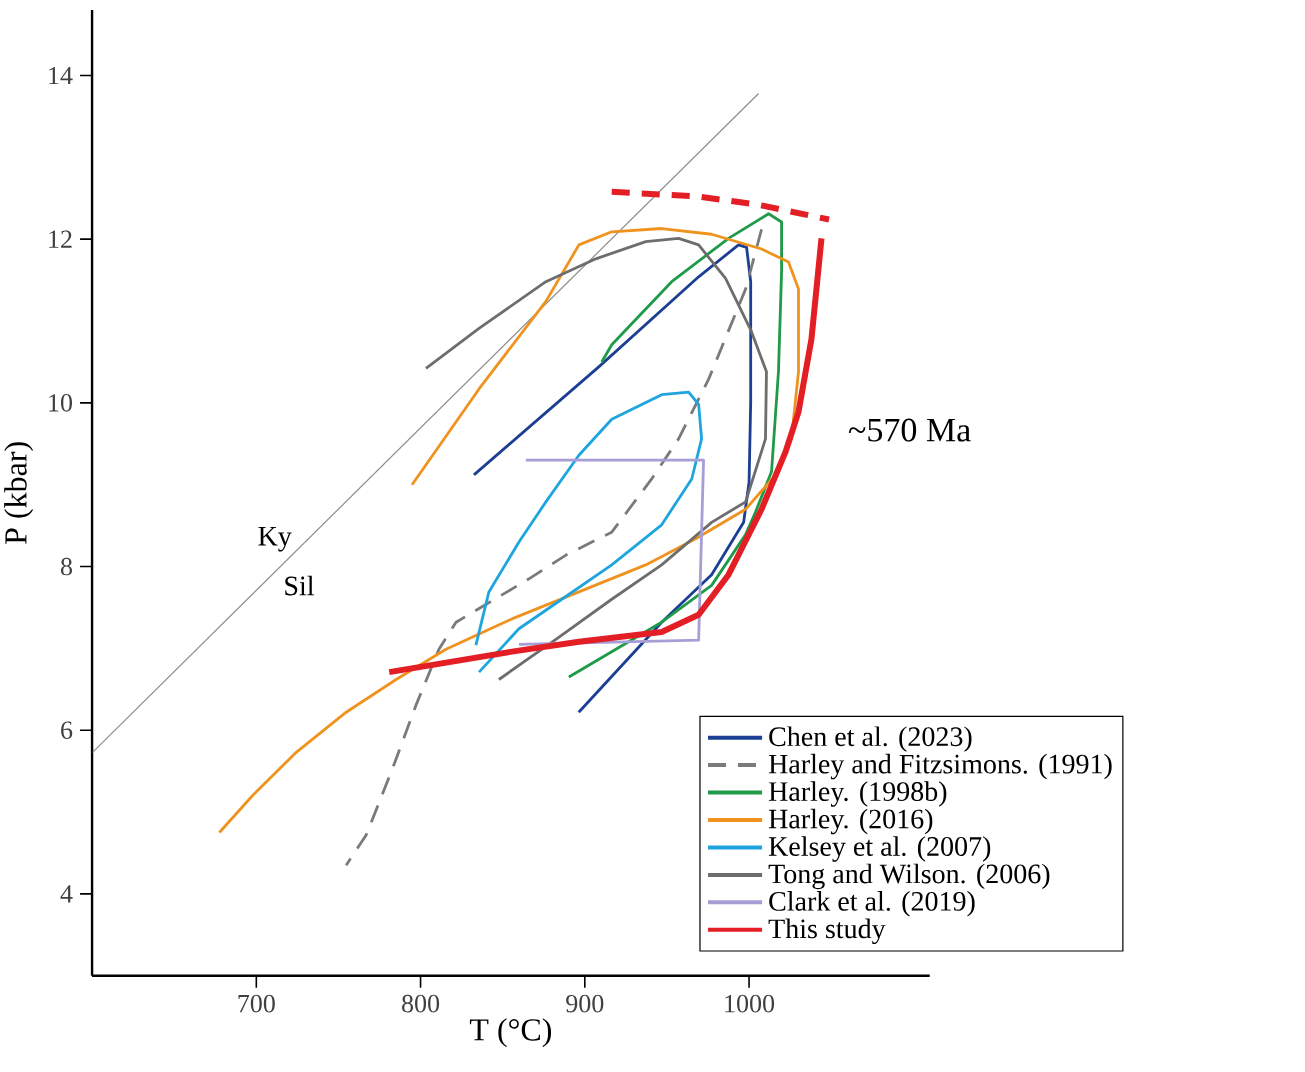  What do you see at coordinates (61, 75) in the screenshot?
I see `y-tick-label: 14` at bounding box center [61, 75].